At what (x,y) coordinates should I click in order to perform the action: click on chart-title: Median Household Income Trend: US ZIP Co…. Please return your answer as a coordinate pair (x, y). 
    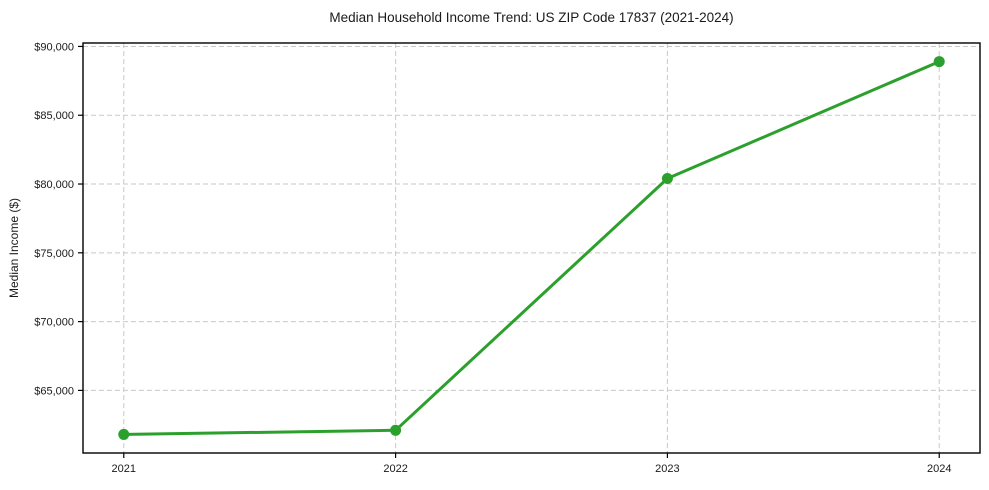
    Looking at the image, I should click on (531, 17).